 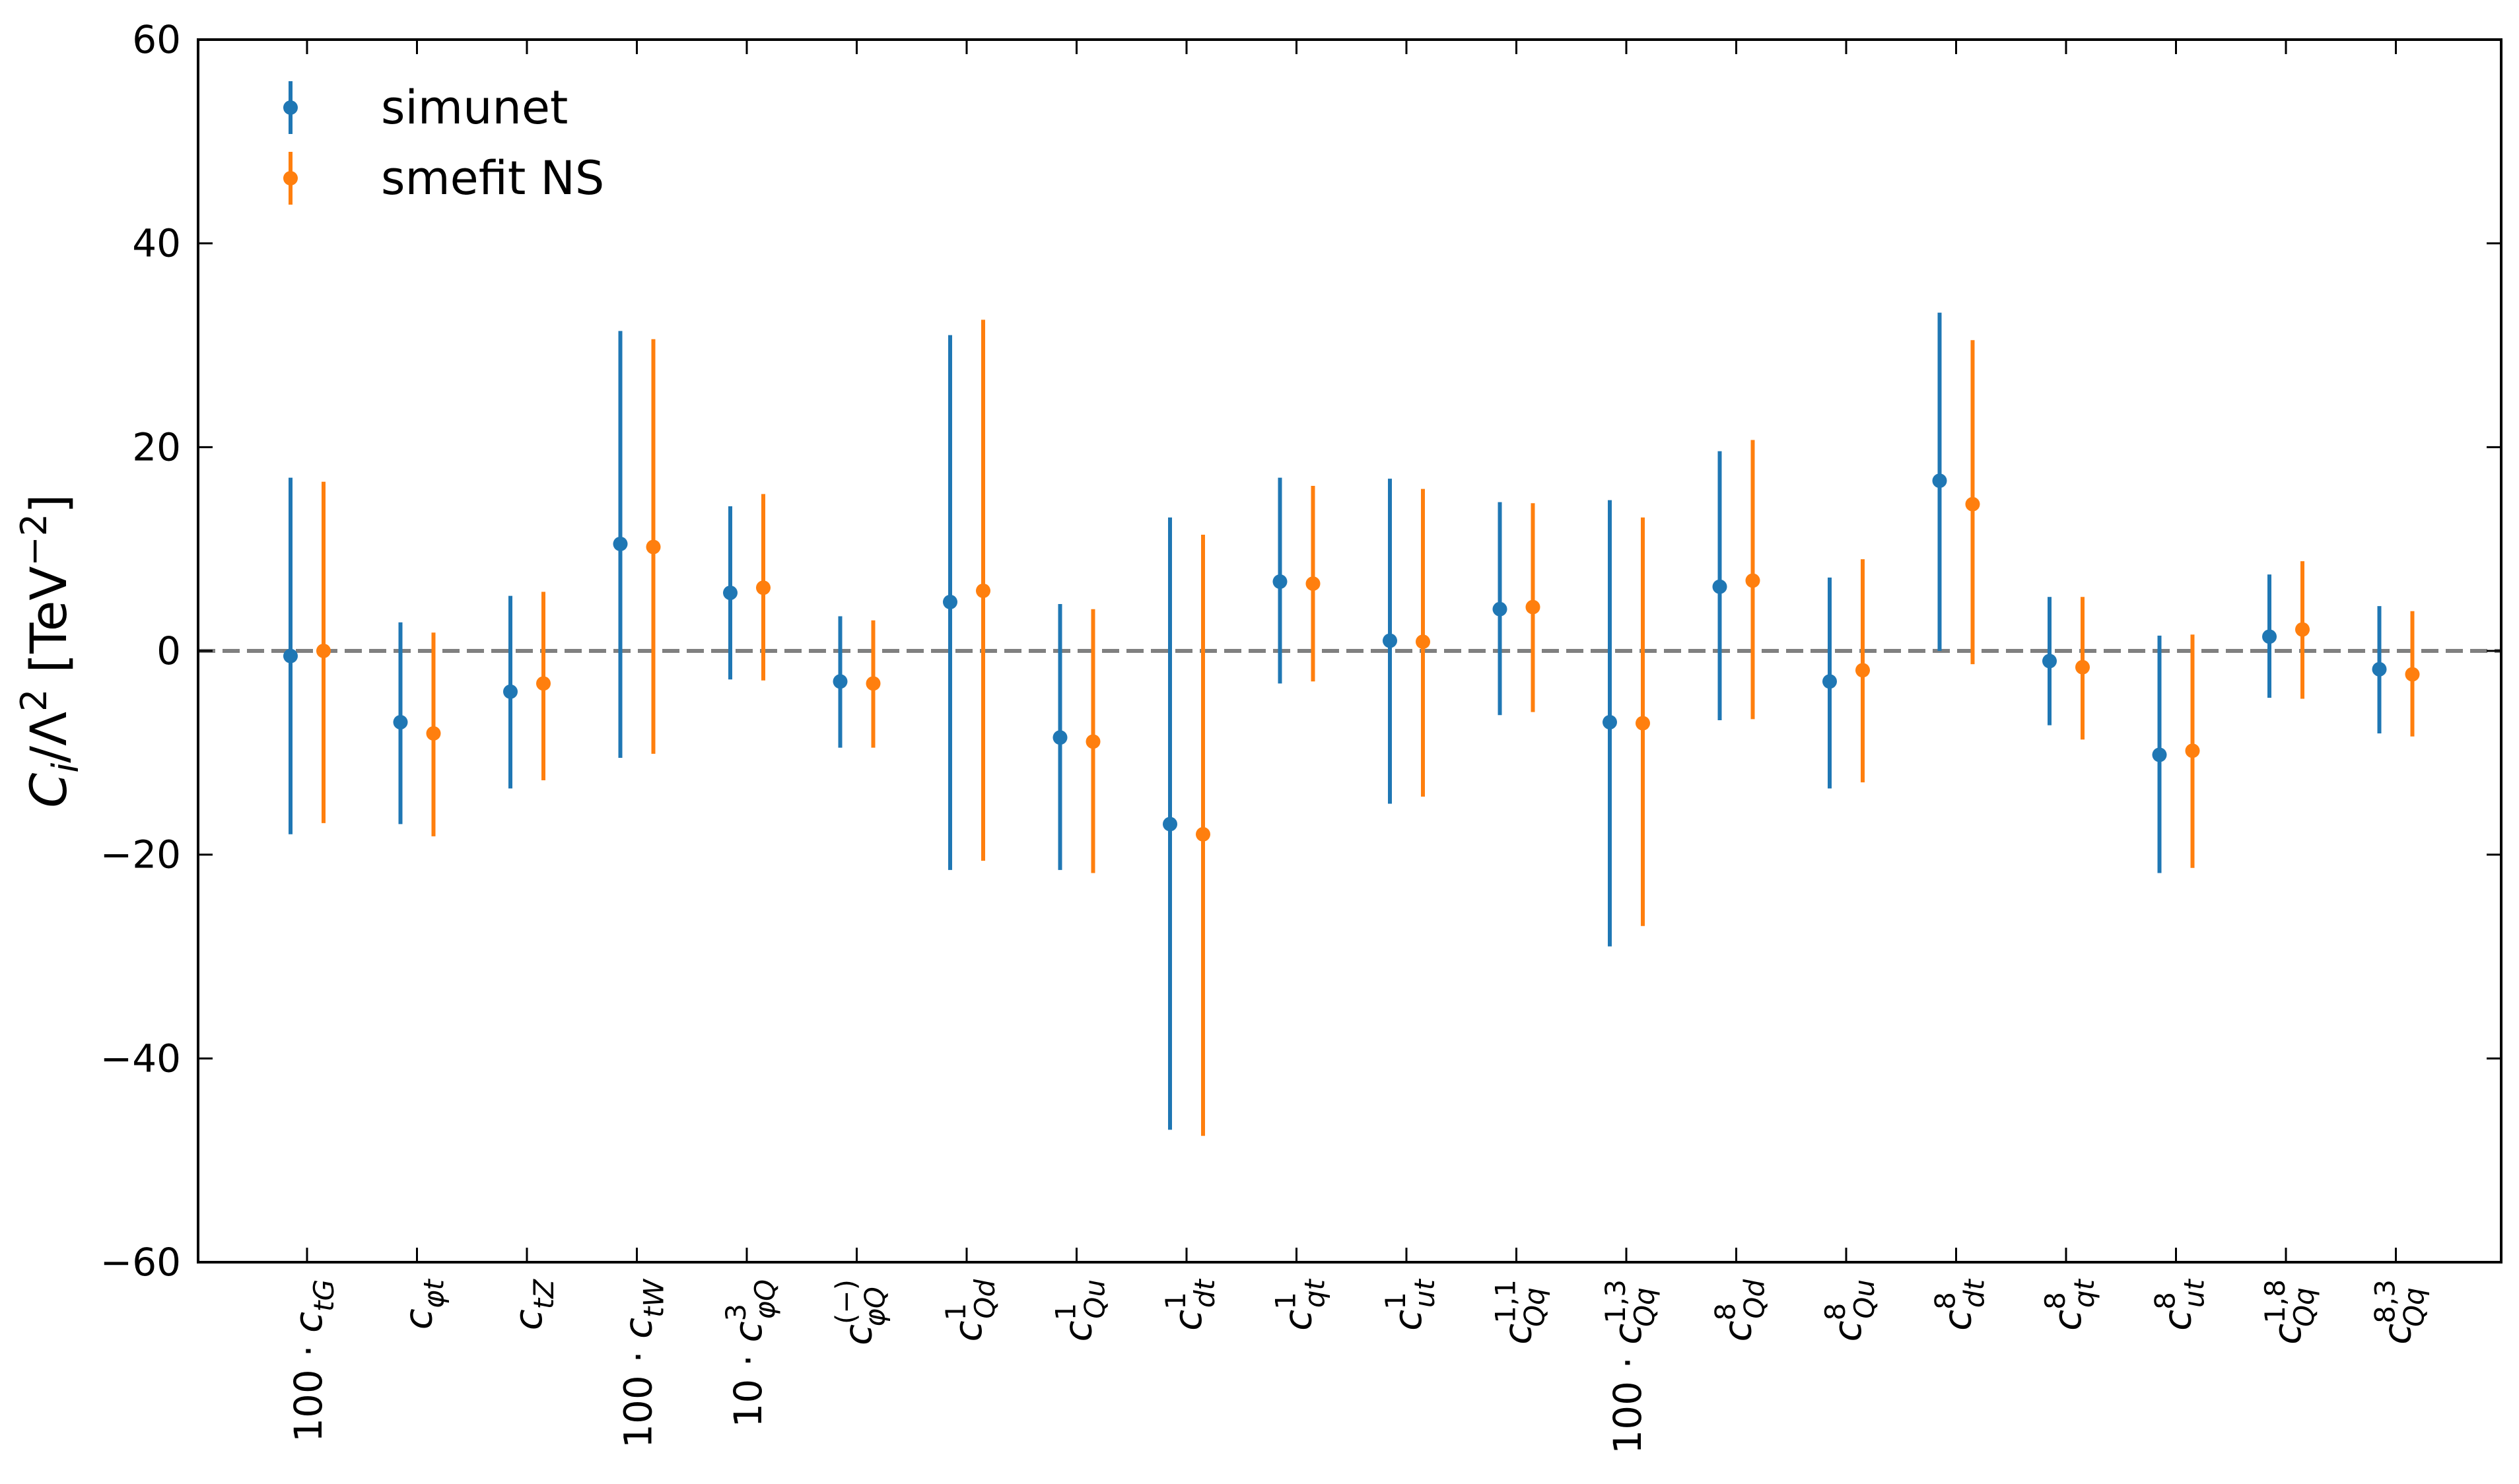 What do you see at coordinates (1190, 1304) in the screenshot?
I see `x-category-label: c1dt` at bounding box center [1190, 1304].